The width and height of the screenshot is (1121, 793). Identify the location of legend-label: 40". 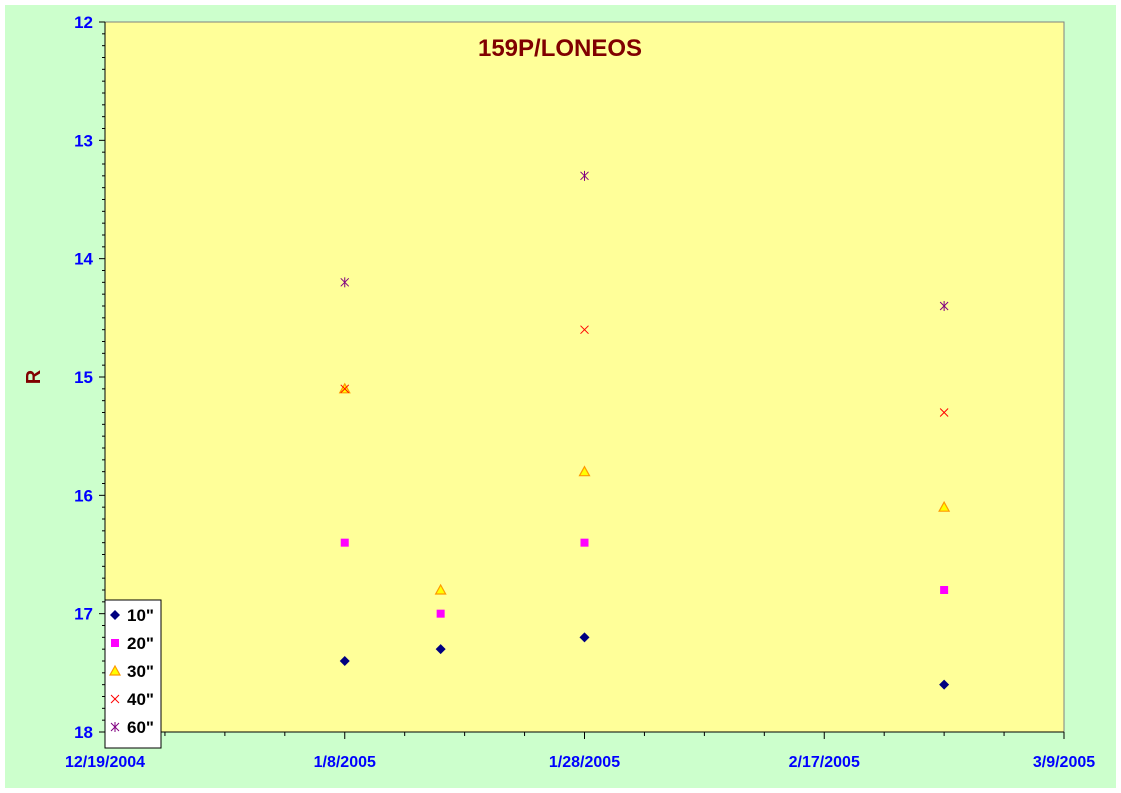
(140, 699).